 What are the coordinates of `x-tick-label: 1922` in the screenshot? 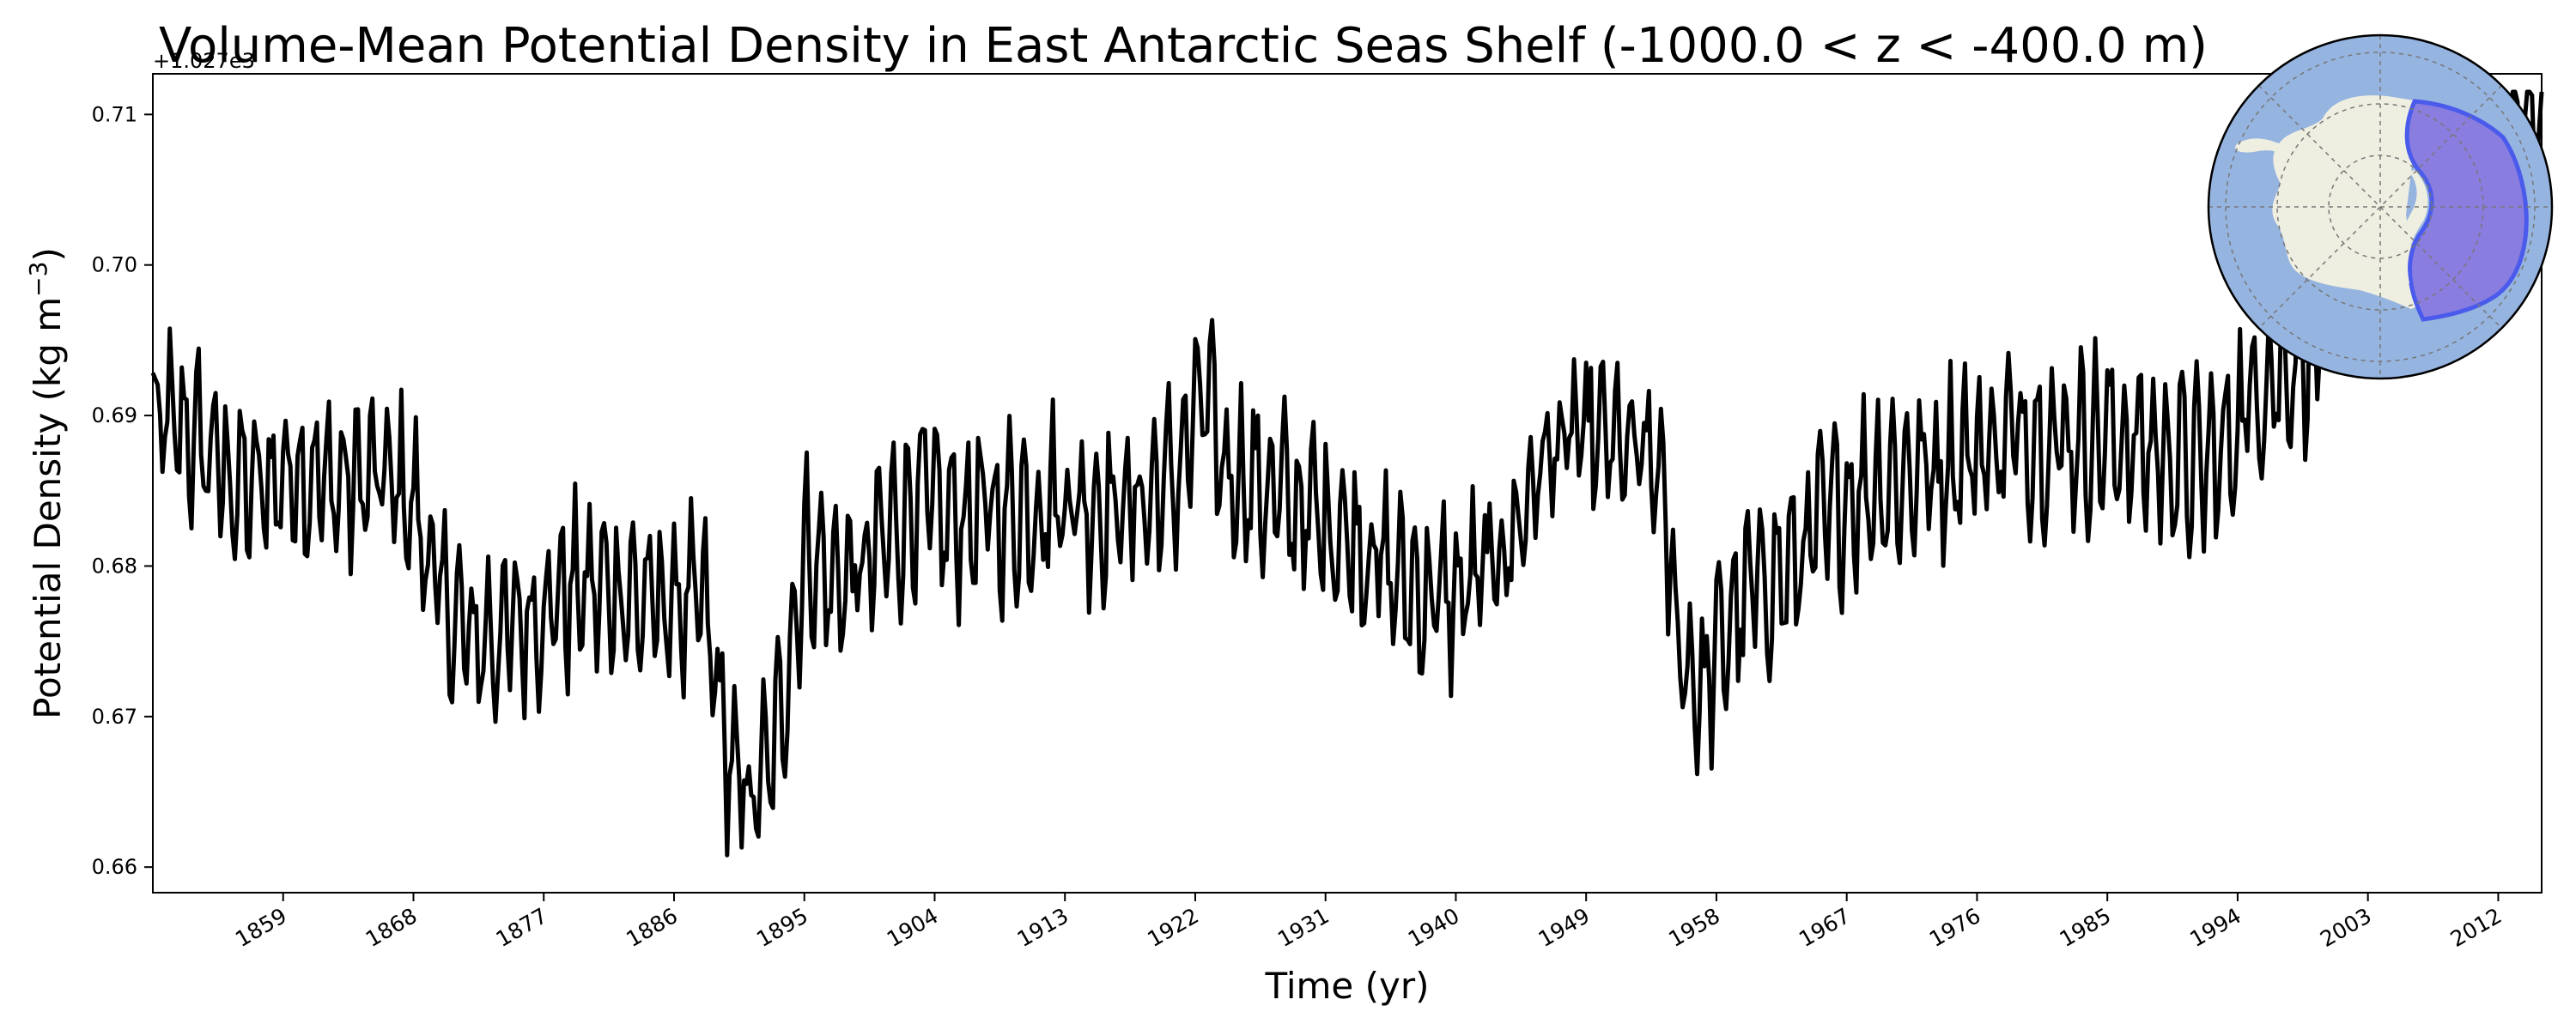 It's located at (1173, 927).